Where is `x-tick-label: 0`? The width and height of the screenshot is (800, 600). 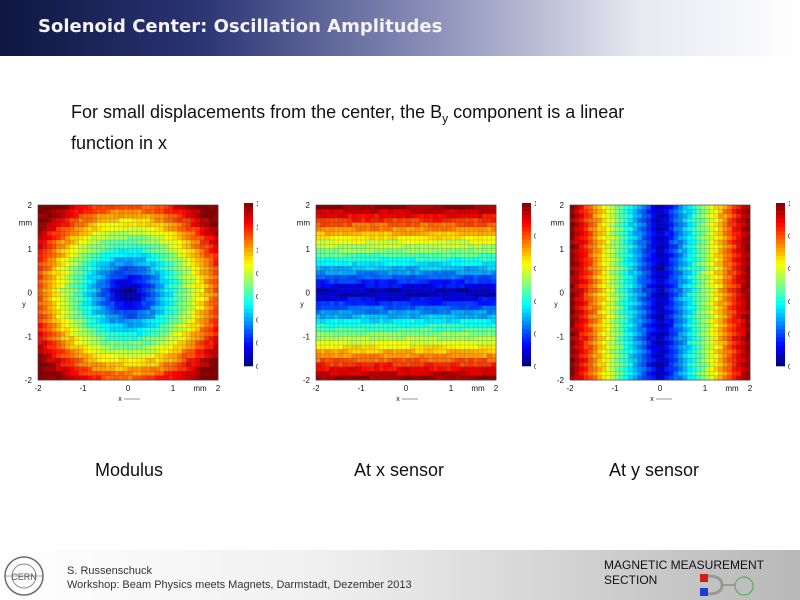 x-tick-label: 0 is located at coordinates (406, 388).